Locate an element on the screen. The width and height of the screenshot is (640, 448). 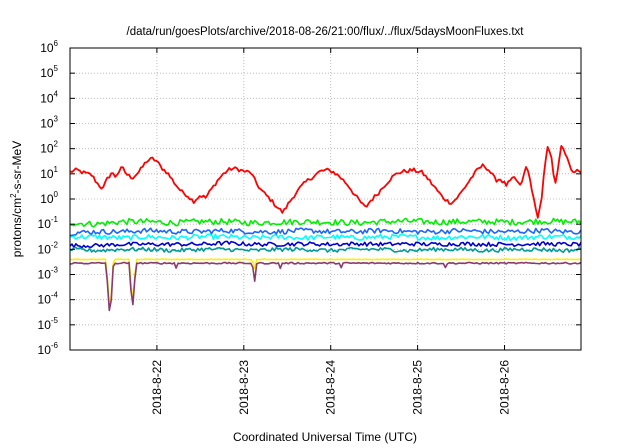
y-axis-label-superscript: 2 is located at coordinates (13, 195).